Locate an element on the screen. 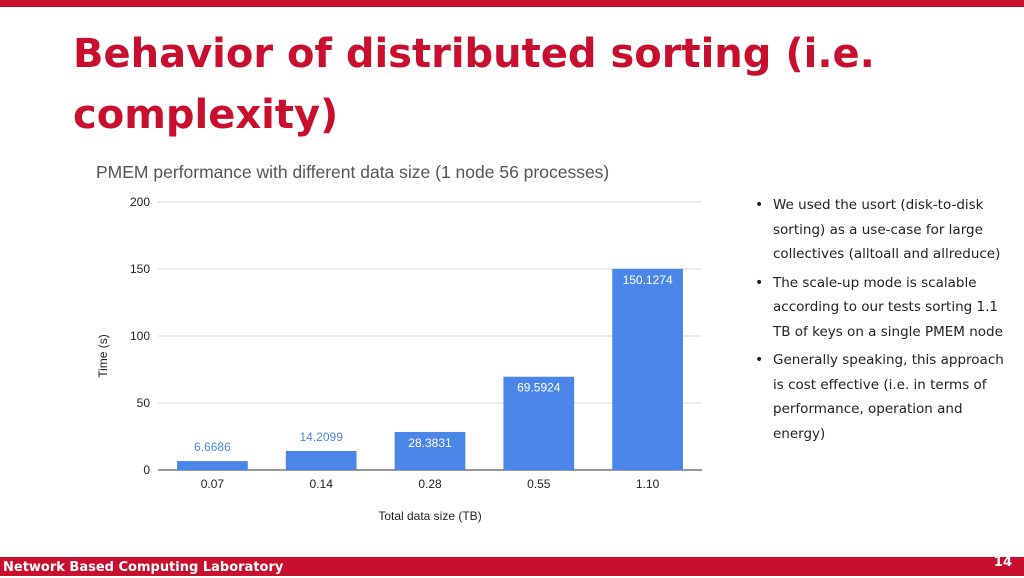 The height and width of the screenshot is (578, 1024). y-tick-label: 200 is located at coordinates (140, 202).